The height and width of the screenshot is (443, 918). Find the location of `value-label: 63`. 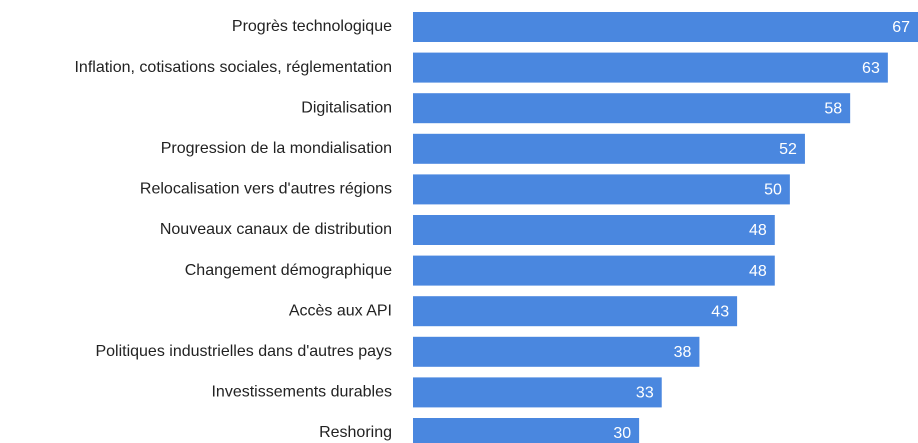

value-label: 63 is located at coordinates (871, 68).